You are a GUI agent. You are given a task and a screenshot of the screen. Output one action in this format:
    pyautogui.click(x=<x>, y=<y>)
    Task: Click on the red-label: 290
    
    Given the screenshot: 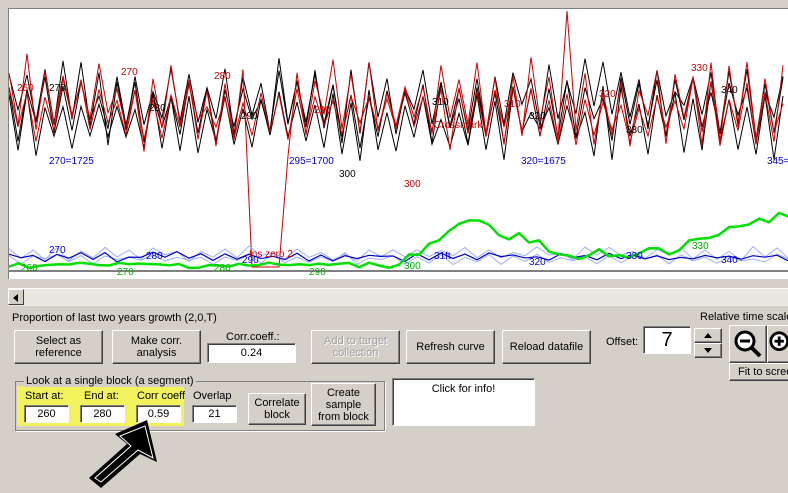 What is the action you would take?
    pyautogui.click(x=322, y=110)
    